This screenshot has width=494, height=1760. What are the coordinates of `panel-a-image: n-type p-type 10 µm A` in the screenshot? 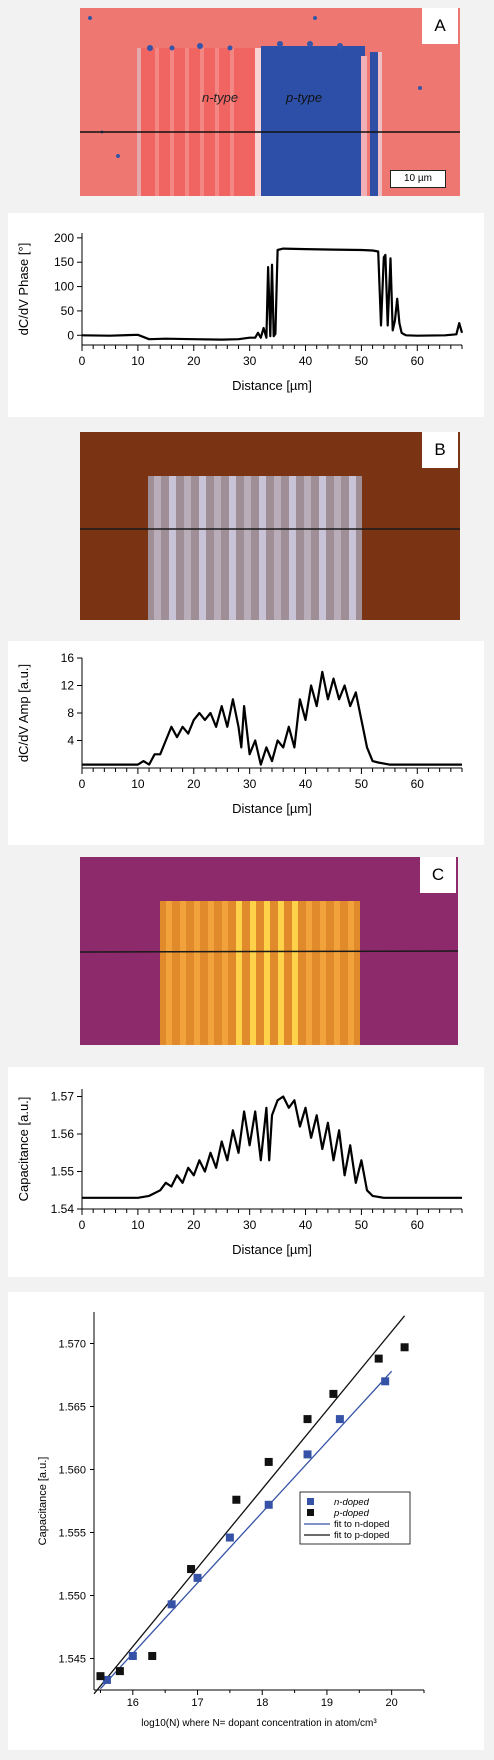 It's located at (270, 102).